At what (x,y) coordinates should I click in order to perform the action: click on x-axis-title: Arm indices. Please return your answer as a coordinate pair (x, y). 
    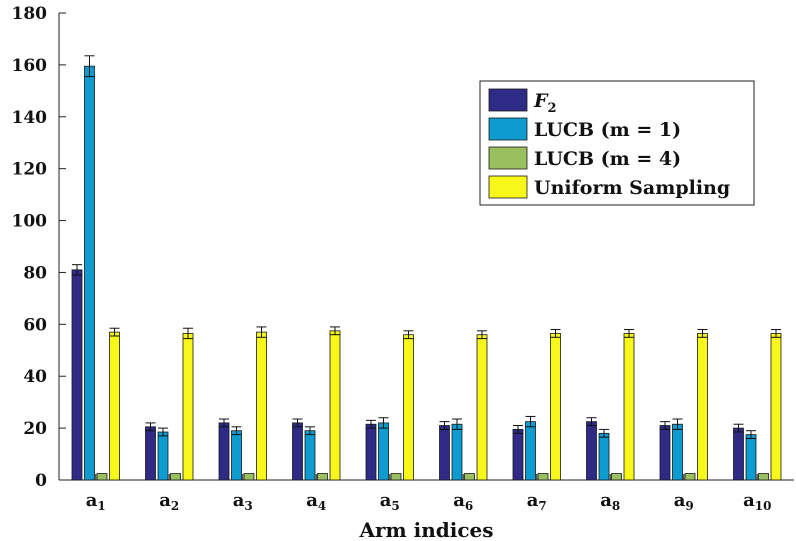
    Looking at the image, I should click on (425, 529).